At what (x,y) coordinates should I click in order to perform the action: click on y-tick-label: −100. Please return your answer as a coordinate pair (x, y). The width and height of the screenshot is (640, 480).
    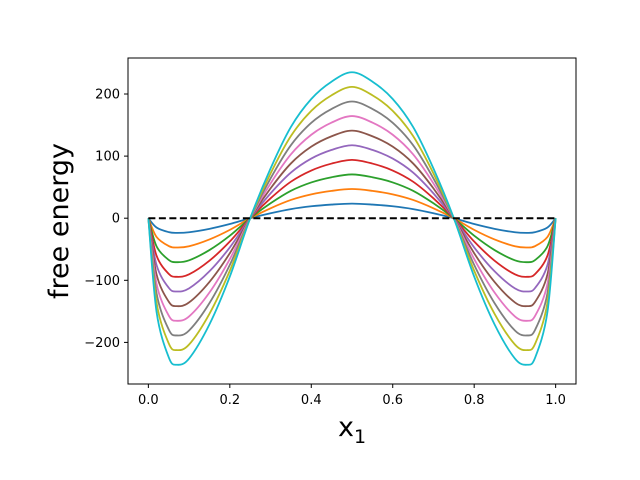
    Looking at the image, I should click on (102, 281).